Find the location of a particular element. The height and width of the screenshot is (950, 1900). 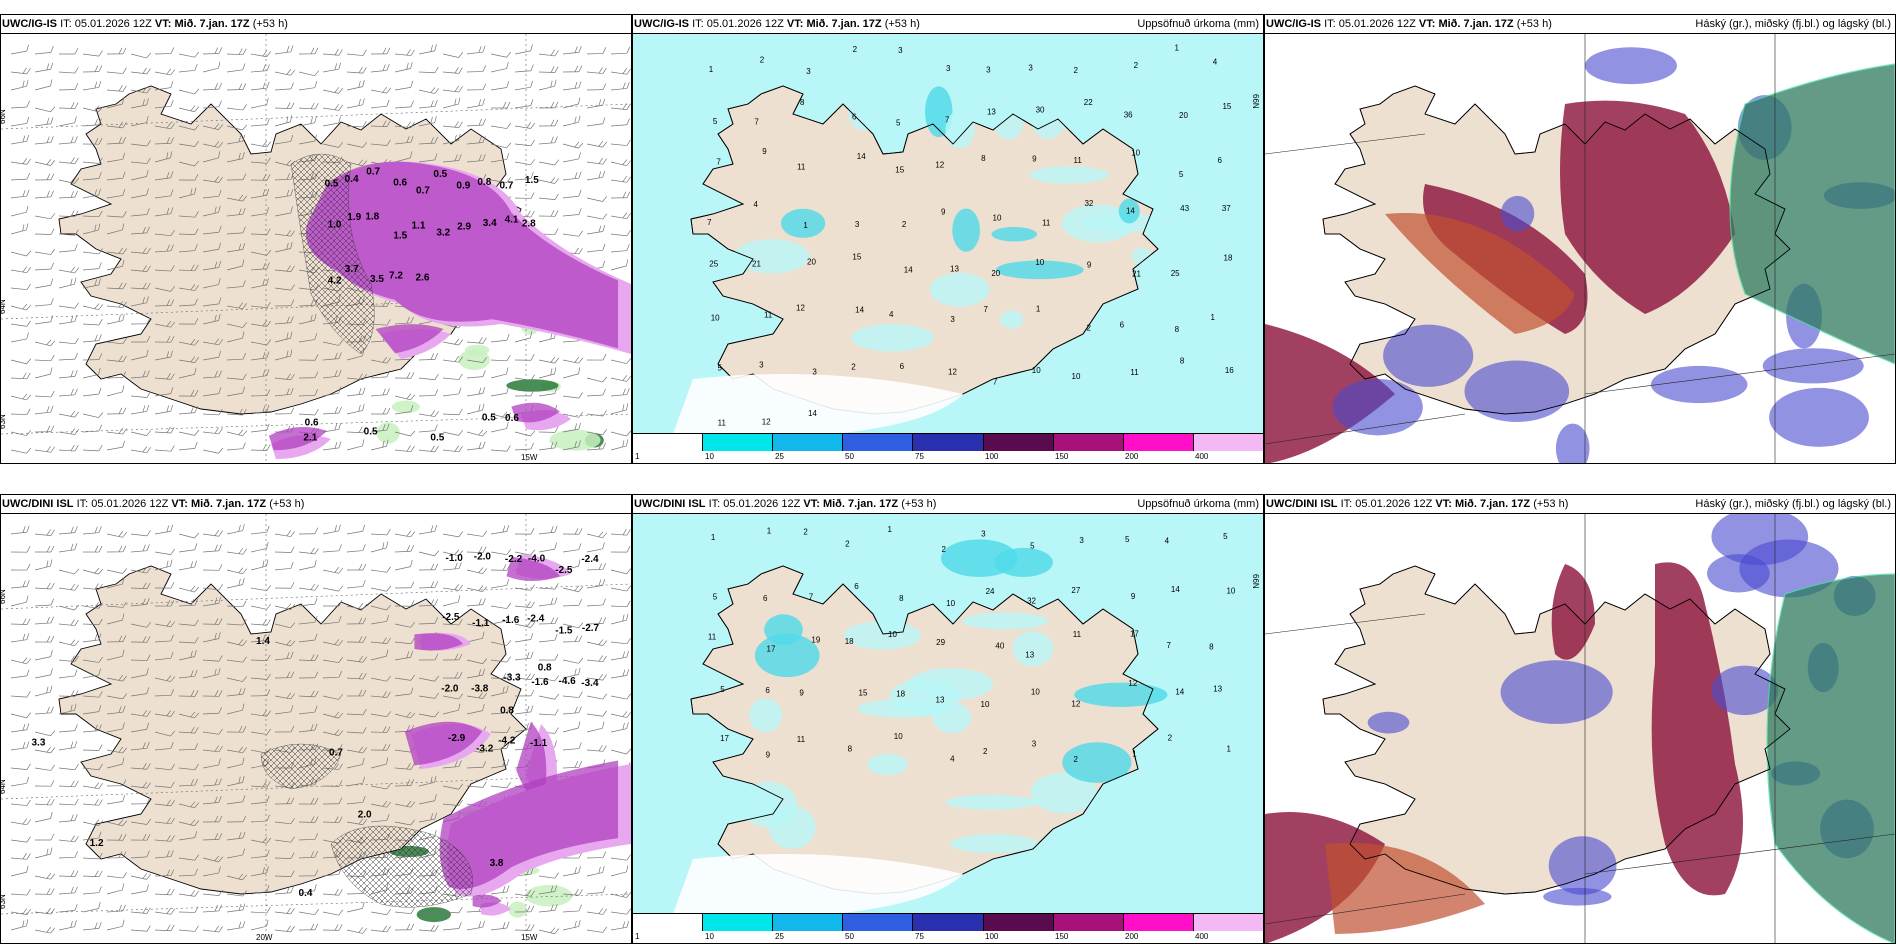

accum-value-label: 9 is located at coordinates (943, 212).